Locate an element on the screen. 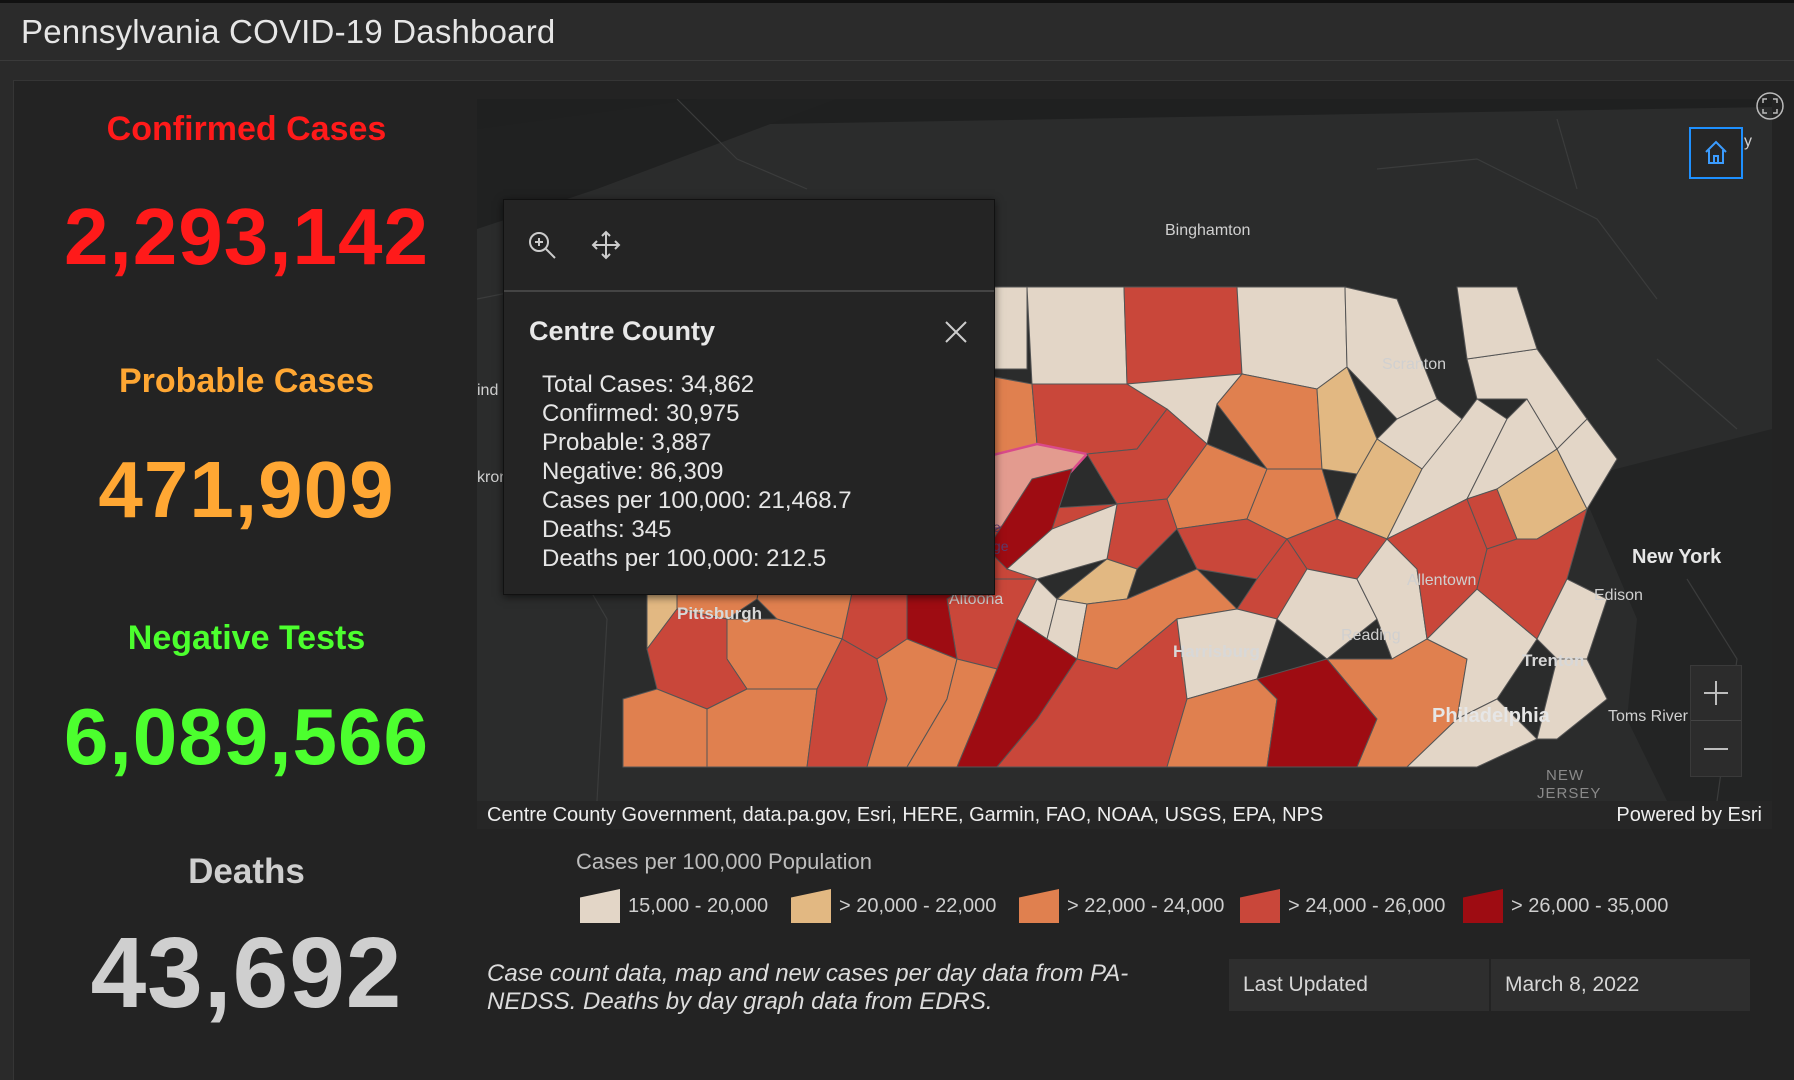 The height and width of the screenshot is (1080, 1794). expand-icon is located at coordinates (1770, 106).